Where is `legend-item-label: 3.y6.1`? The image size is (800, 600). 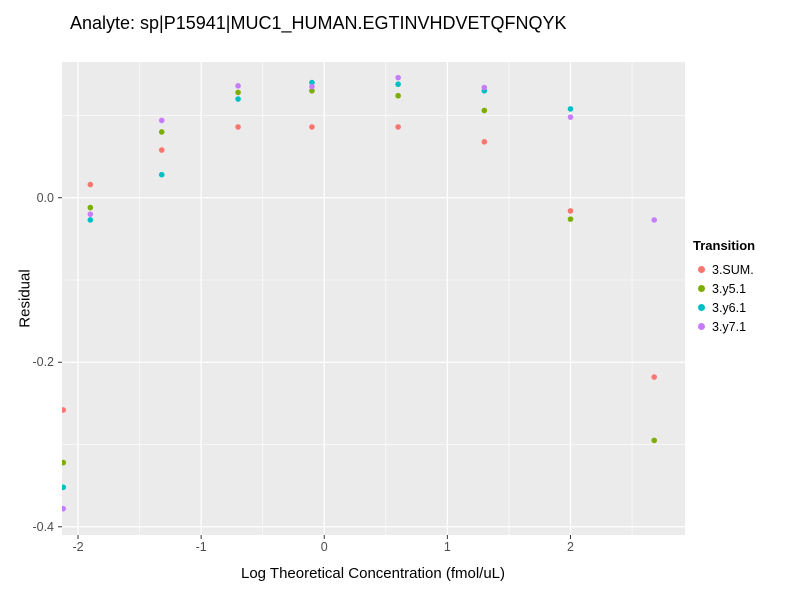 legend-item-label: 3.y6.1 is located at coordinates (729, 307).